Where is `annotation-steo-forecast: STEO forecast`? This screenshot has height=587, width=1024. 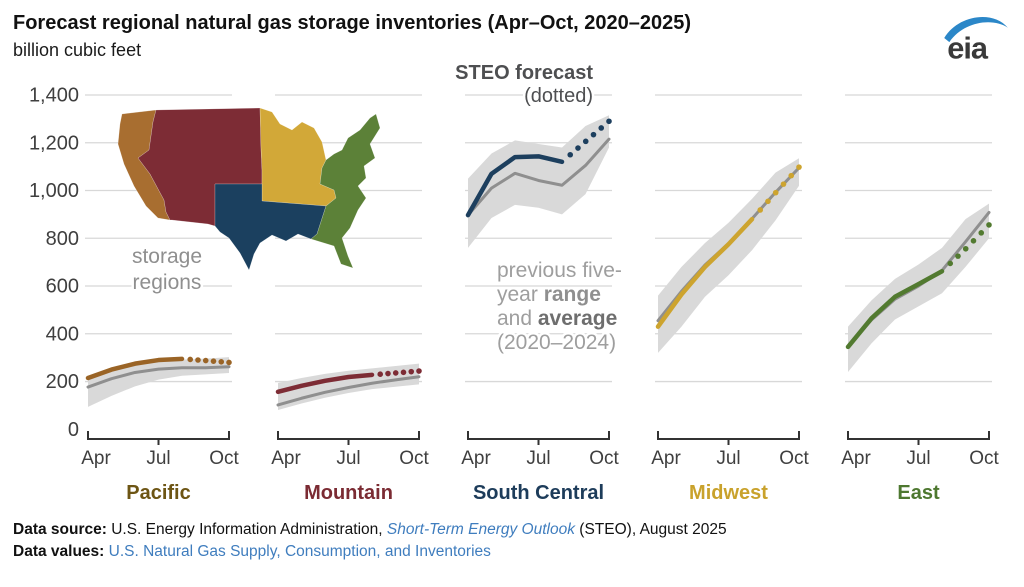 annotation-steo-forecast: STEO forecast is located at coordinates (524, 73).